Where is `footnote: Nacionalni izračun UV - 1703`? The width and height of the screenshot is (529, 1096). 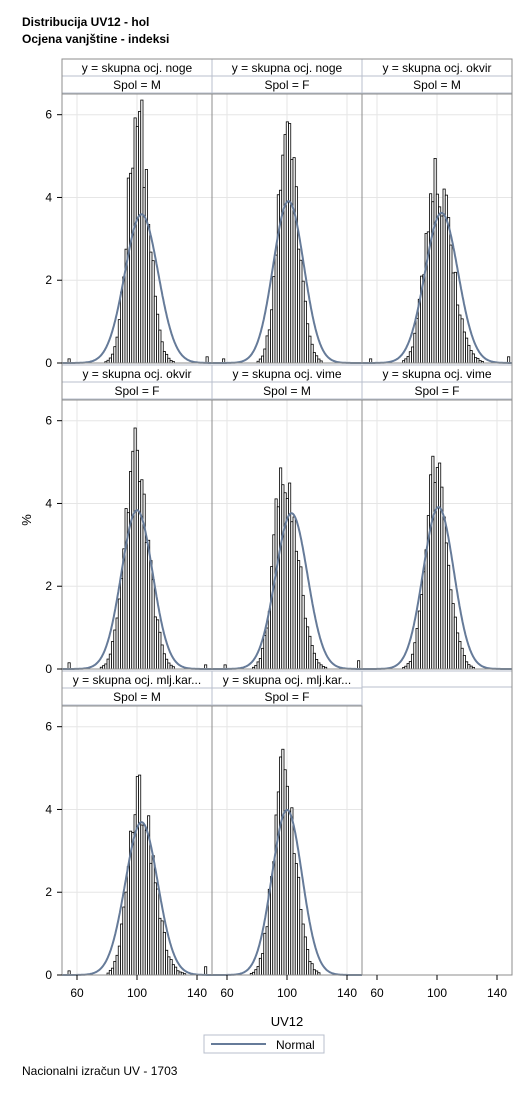 footnote: Nacionalni izračun UV - 1703 is located at coordinates (100, 1071).